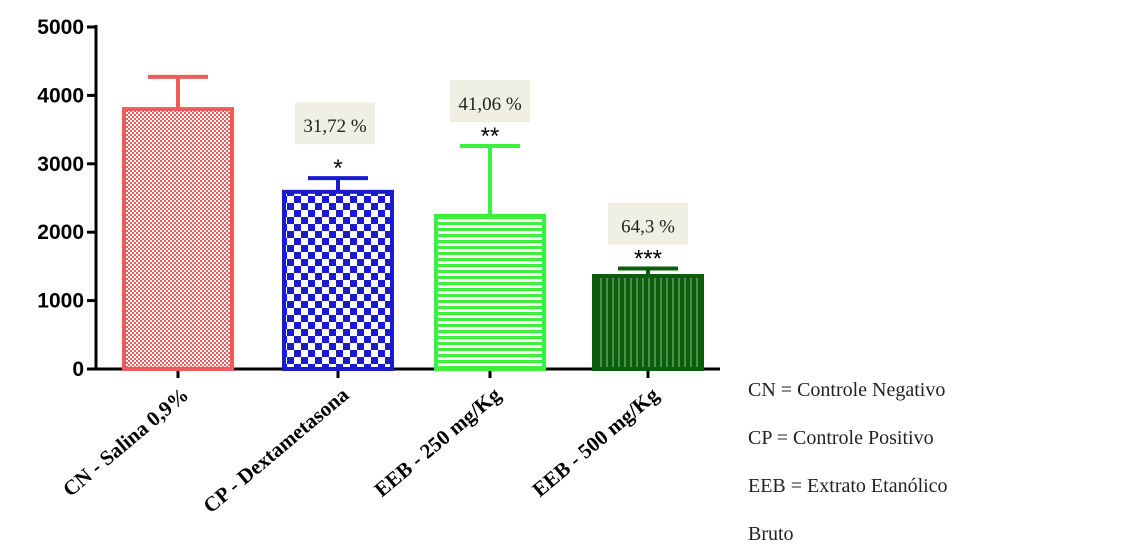 This screenshot has width=1123, height=560. What do you see at coordinates (438, 442) in the screenshot?
I see `x-category-label: EEB - 250 mg/Kg` at bounding box center [438, 442].